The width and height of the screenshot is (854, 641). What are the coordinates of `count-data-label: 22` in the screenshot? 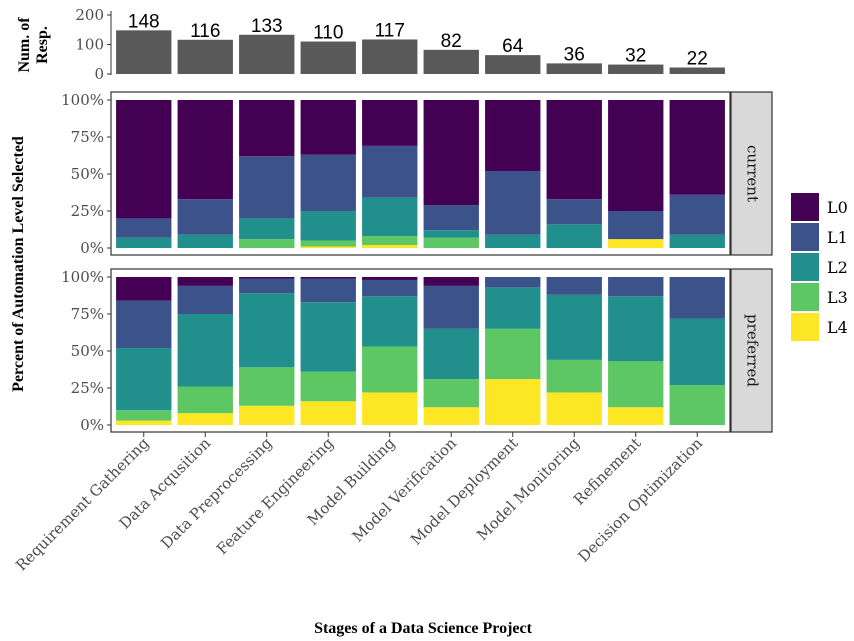 It's located at (697, 59).